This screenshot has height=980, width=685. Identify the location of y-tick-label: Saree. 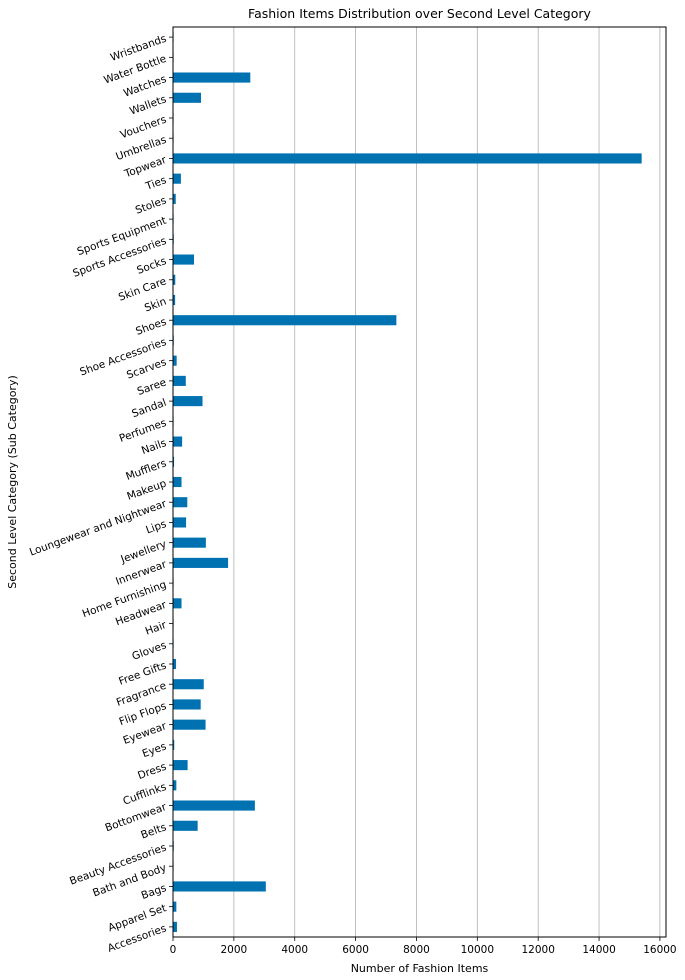
(152, 387).